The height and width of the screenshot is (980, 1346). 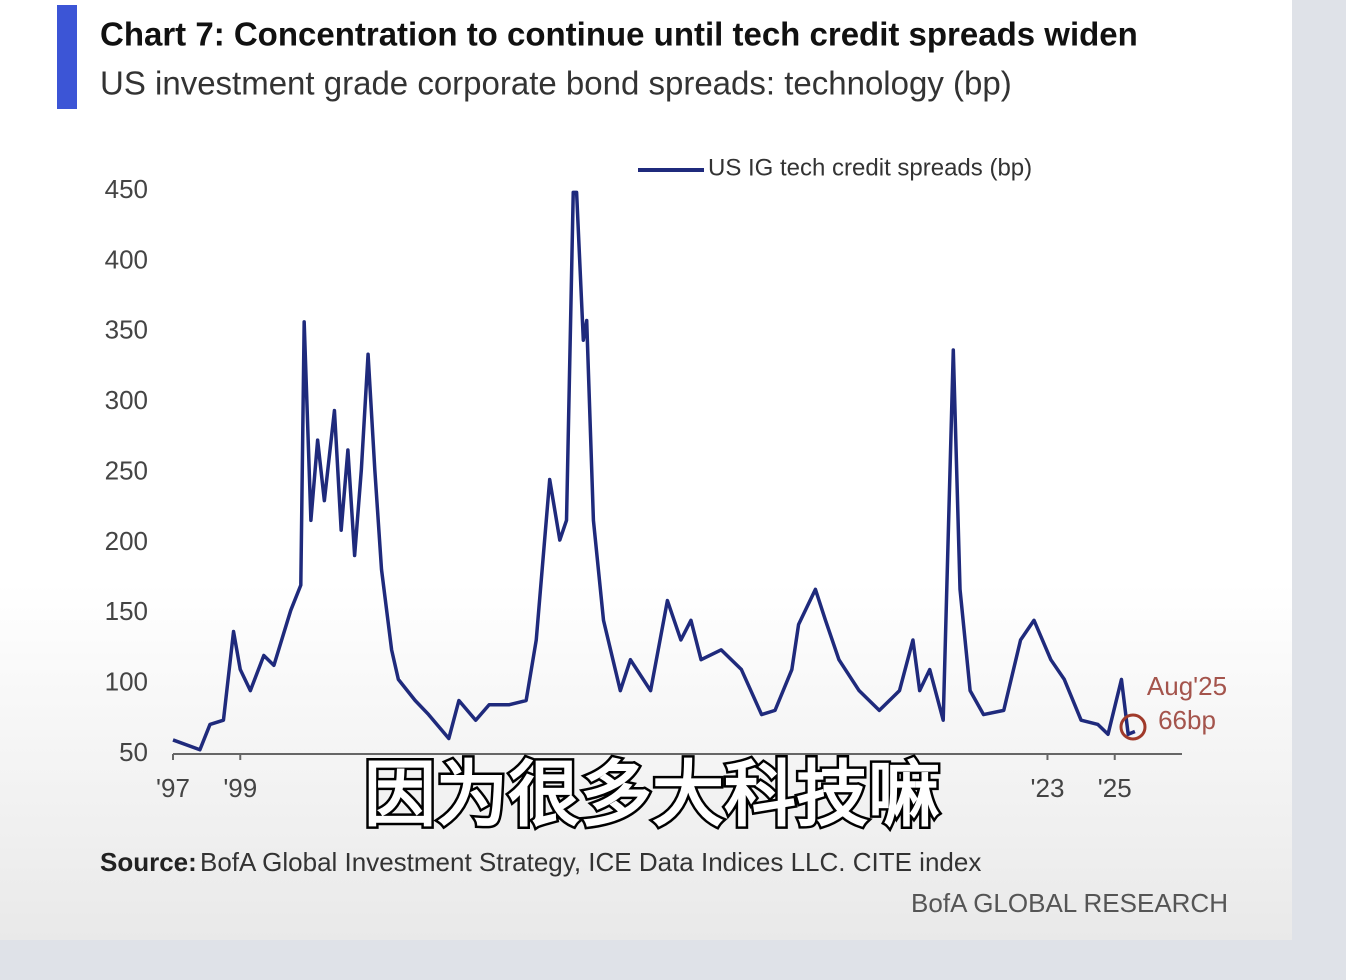 What do you see at coordinates (126, 259) in the screenshot?
I see `y-tick-label: 400` at bounding box center [126, 259].